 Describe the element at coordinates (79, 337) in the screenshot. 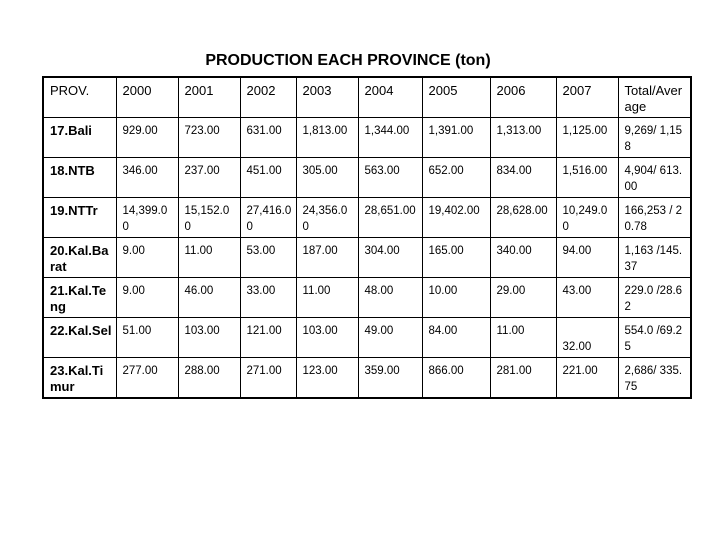

I see `province-cell: 22.Kal.Sel` at that location.